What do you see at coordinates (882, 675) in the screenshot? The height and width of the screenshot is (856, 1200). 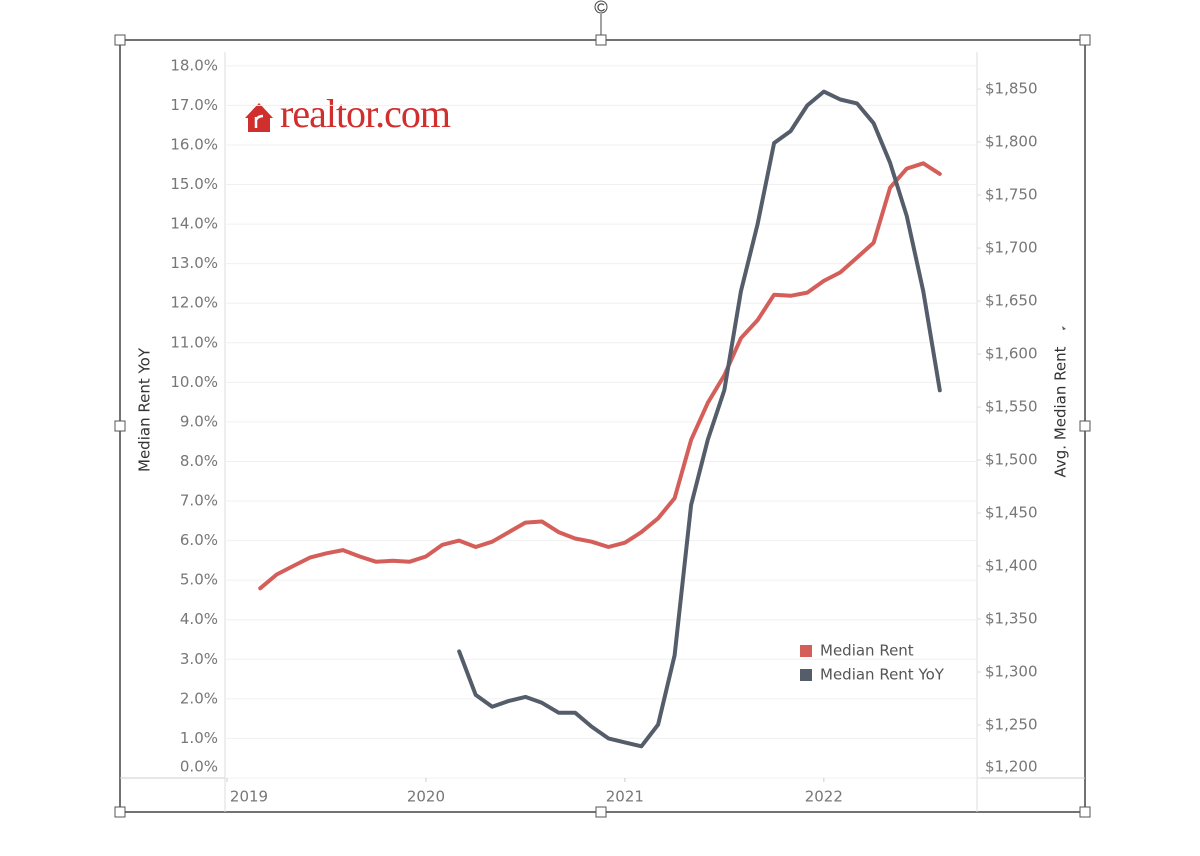 I see `legend-label: Median Rent YoY` at bounding box center [882, 675].